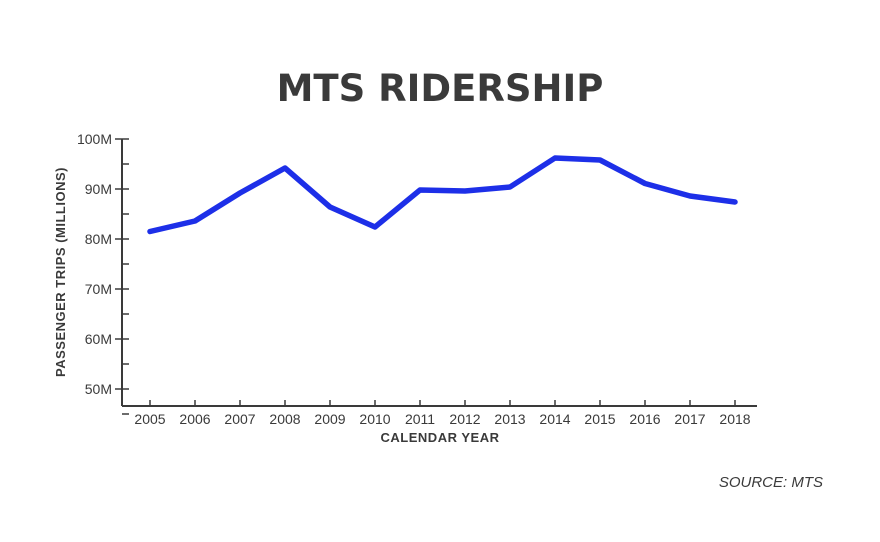  What do you see at coordinates (554, 419) in the screenshot?
I see `x-tick-label: 2014` at bounding box center [554, 419].